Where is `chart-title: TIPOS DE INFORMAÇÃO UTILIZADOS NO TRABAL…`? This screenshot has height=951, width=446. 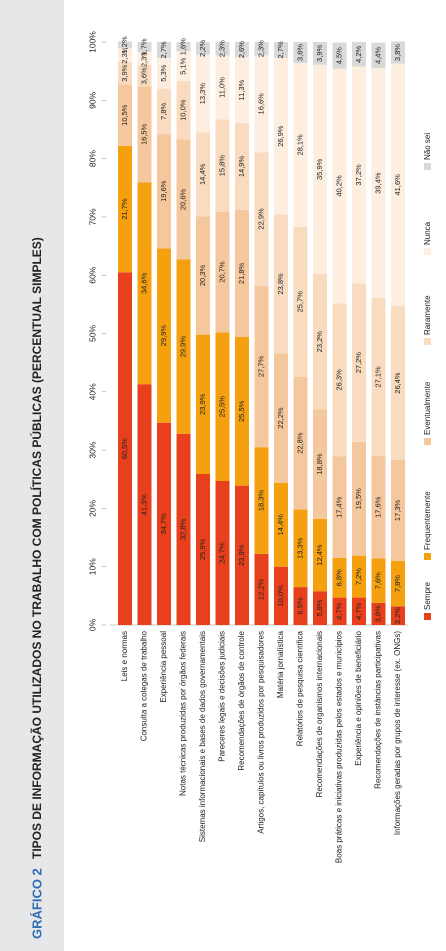
chart-title: TIPOS DE INFORMAÇÃO UTILIZADOS NO TRABAL… is located at coordinates (36, 548).